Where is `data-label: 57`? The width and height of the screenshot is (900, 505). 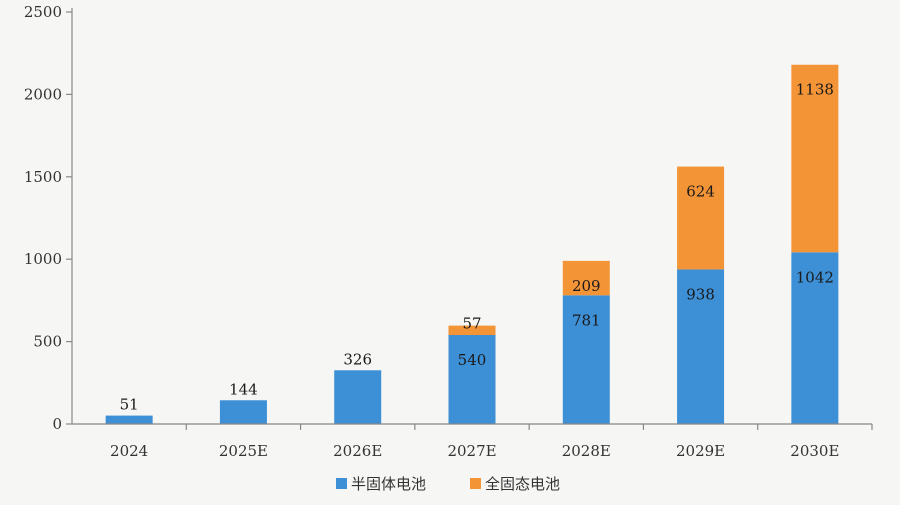
data-label: 57 is located at coordinates (471, 324).